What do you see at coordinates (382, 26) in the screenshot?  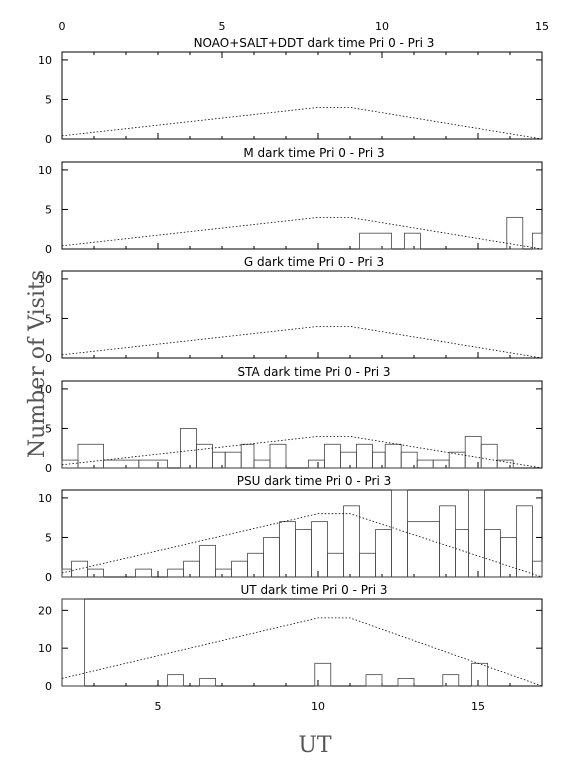 I see `top-axis-tick-label: 10` at bounding box center [382, 26].